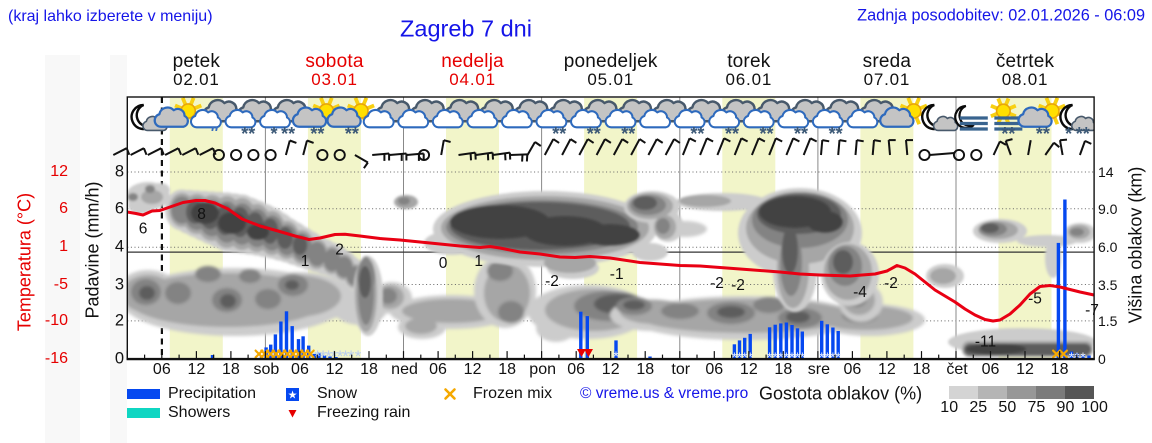  Describe the element at coordinates (443, 263) in the screenshot. I see `svg-text: 0` at that location.